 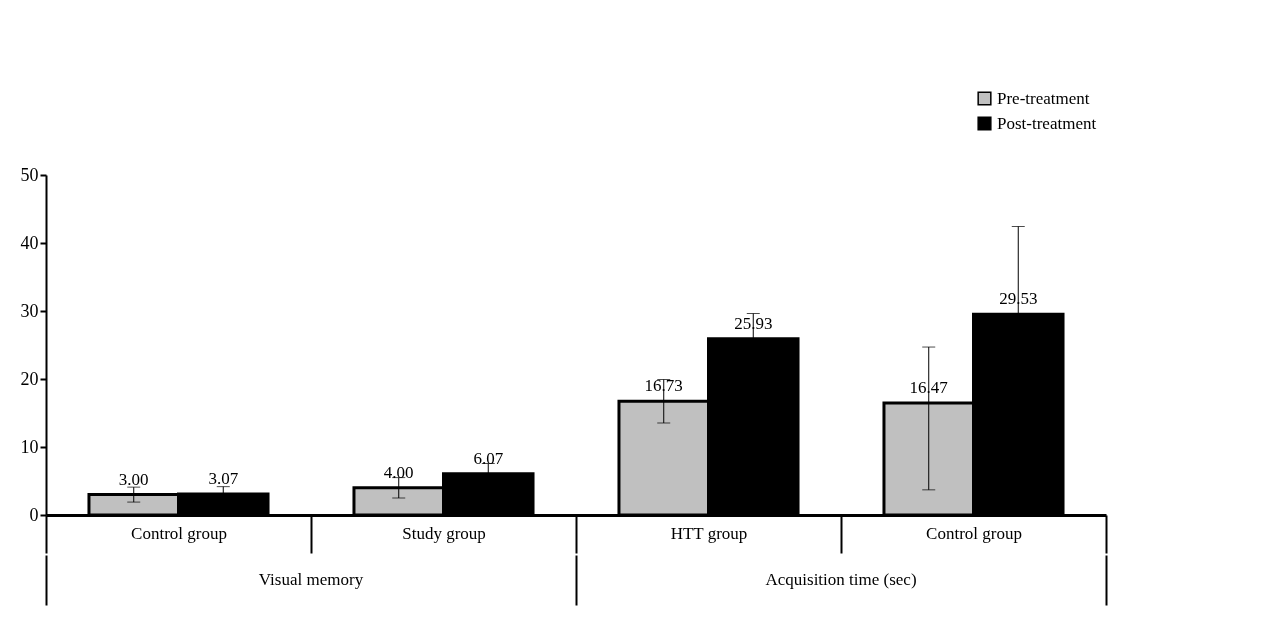 I want to click on legend-label: Post-treatment, so click(x=1047, y=123).